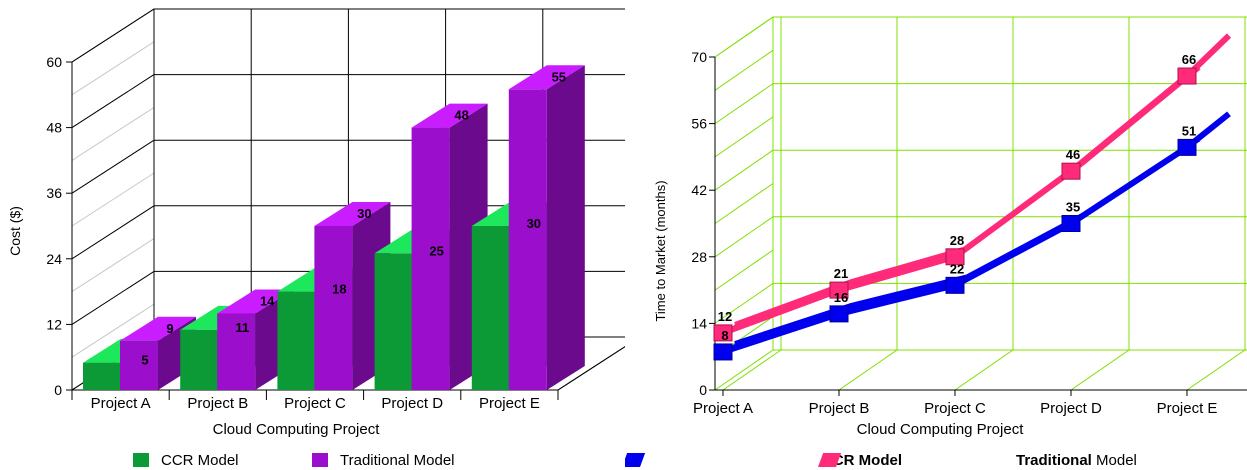  What do you see at coordinates (267, 300) in the screenshot?
I see `left-data-label-traditional: 14` at bounding box center [267, 300].